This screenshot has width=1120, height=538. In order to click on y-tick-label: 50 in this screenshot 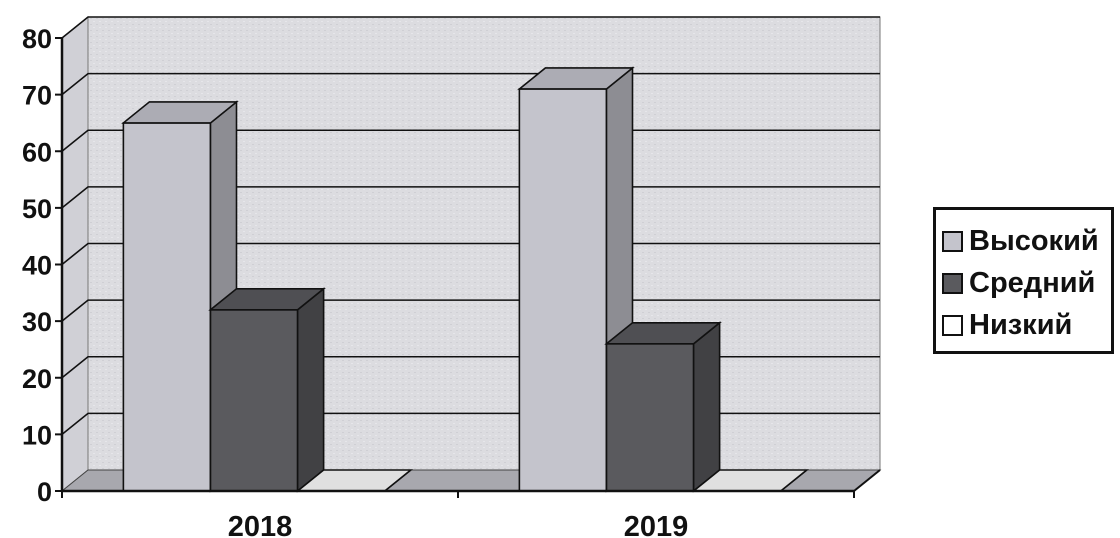, I will do `click(37, 209)`.